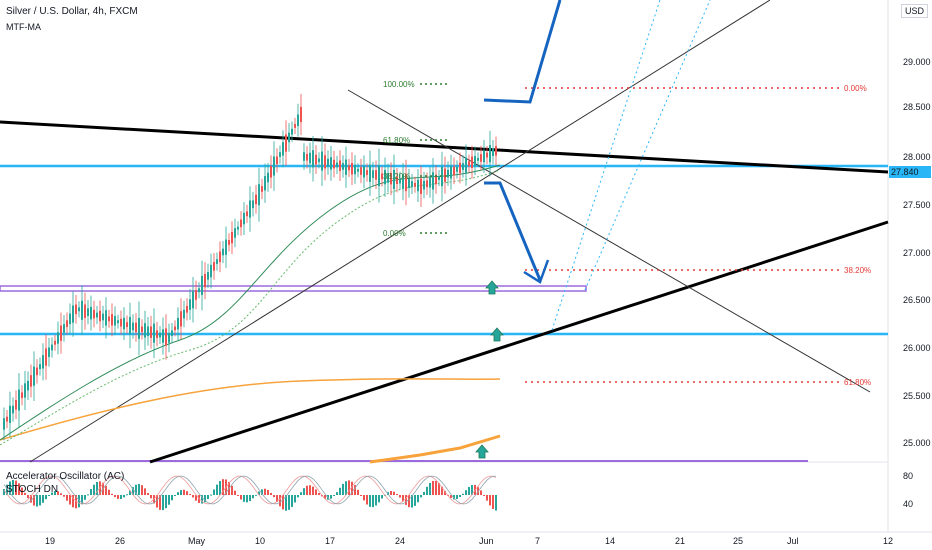  I want to click on time-tick: May, so click(197, 541).